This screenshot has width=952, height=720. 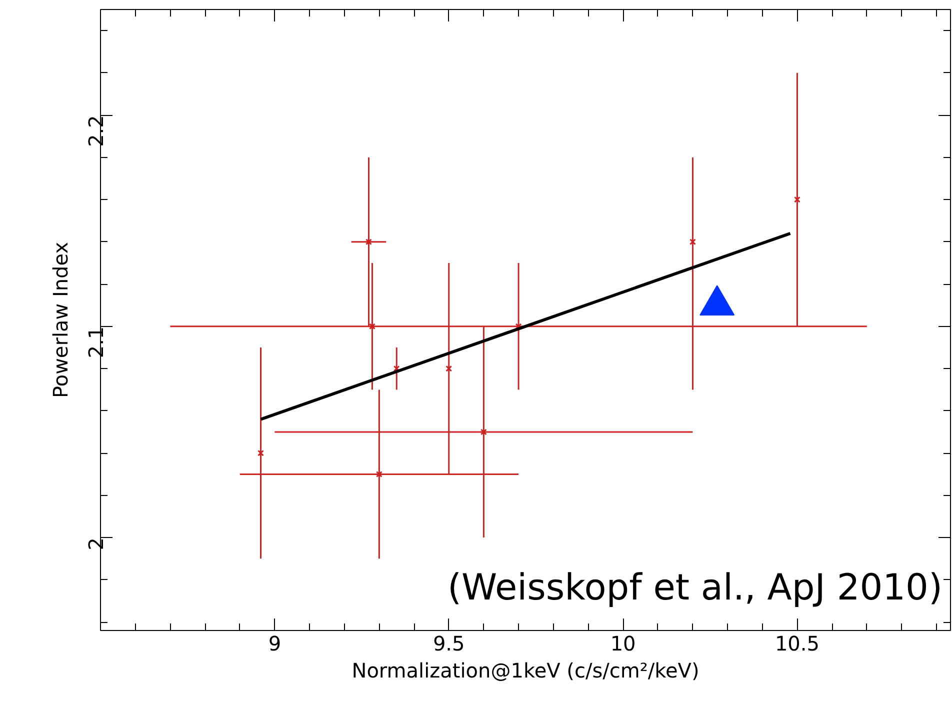 What do you see at coordinates (275, 644) in the screenshot?
I see `x-tick-label: 9` at bounding box center [275, 644].